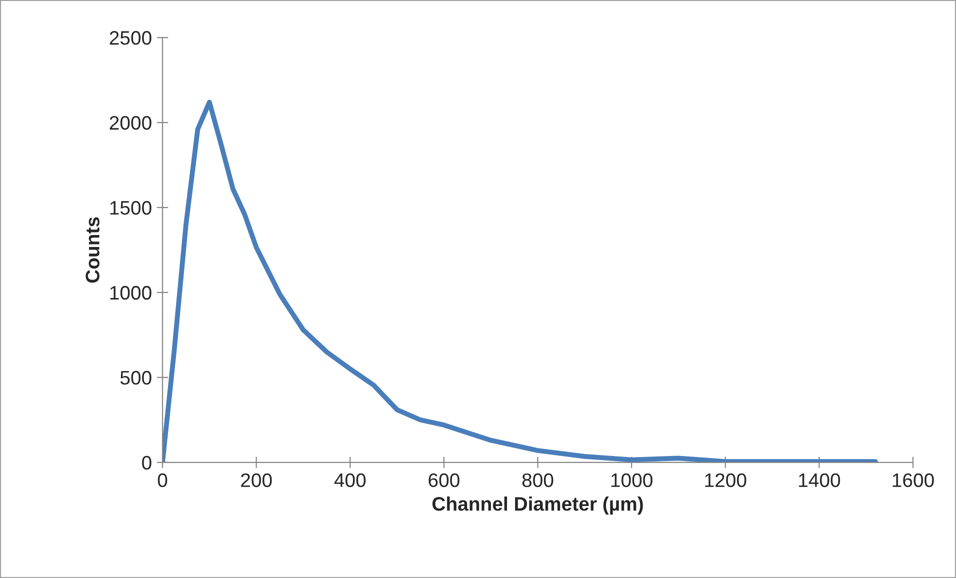 This screenshot has width=956, height=578. I want to click on y-axis-title: Counts, so click(93, 250).